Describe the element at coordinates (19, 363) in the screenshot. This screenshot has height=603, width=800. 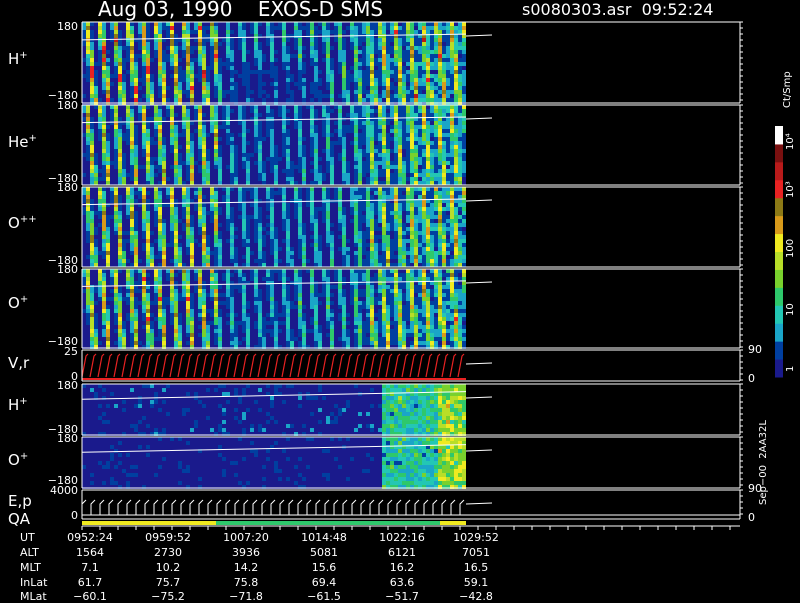
I see `panel-label-vr: V,r` at that location.